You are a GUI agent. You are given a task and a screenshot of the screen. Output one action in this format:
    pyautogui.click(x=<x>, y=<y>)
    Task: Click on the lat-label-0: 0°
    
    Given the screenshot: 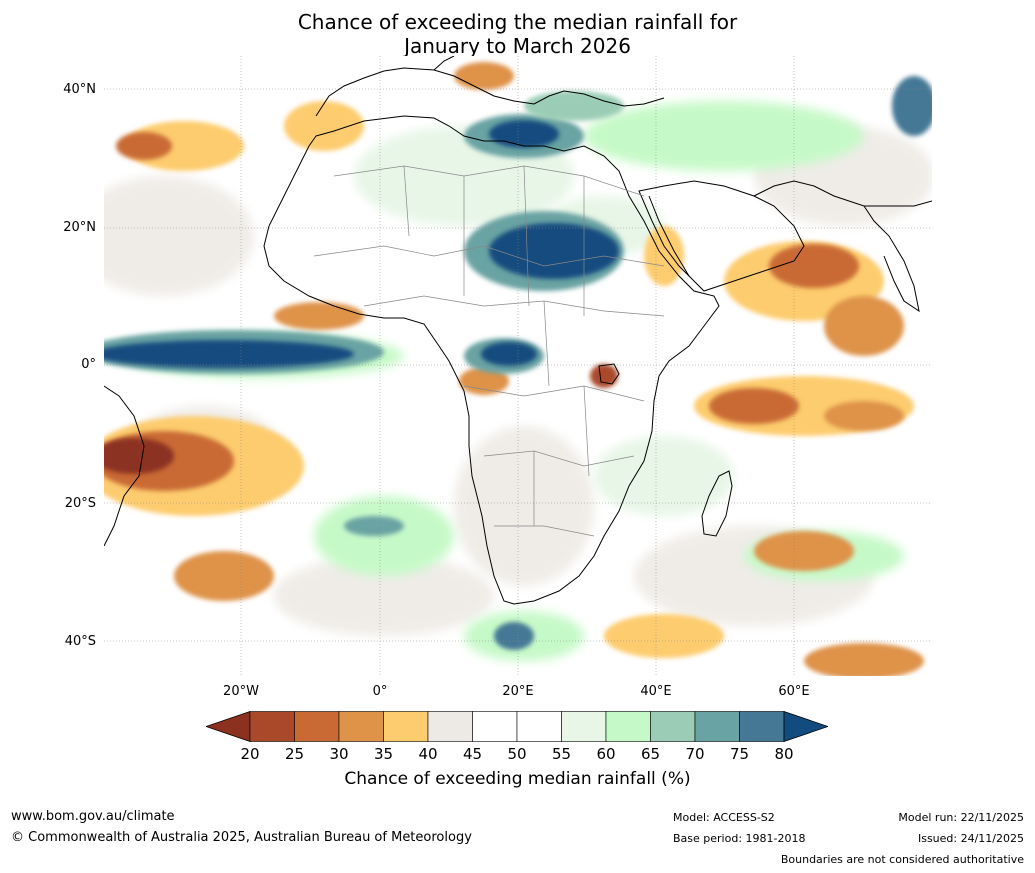 What is the action you would take?
    pyautogui.click(x=88, y=364)
    